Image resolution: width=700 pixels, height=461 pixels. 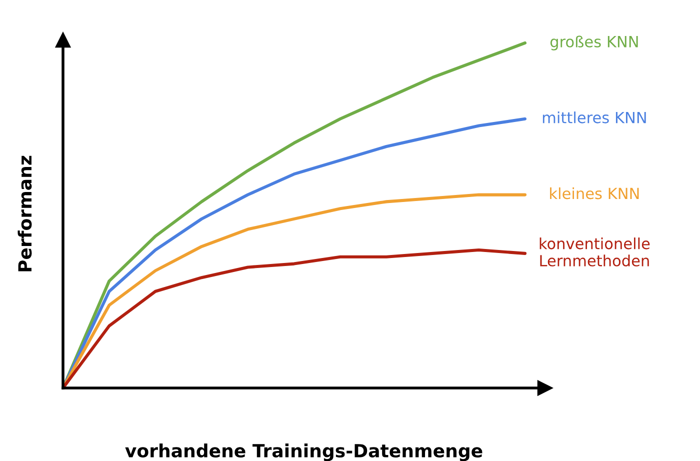 What do you see at coordinates (594, 117) in the screenshot?
I see `series-label: mittleres KNN` at bounding box center [594, 117].